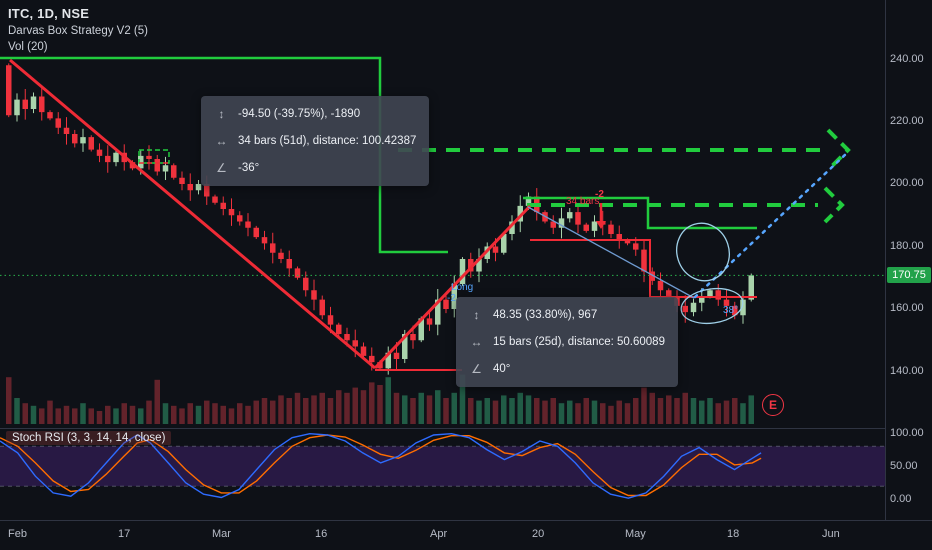 This screenshot has height=550, width=932. Describe the element at coordinates (154, 156) in the screenshot. I see `small-darvas-box` at that location.